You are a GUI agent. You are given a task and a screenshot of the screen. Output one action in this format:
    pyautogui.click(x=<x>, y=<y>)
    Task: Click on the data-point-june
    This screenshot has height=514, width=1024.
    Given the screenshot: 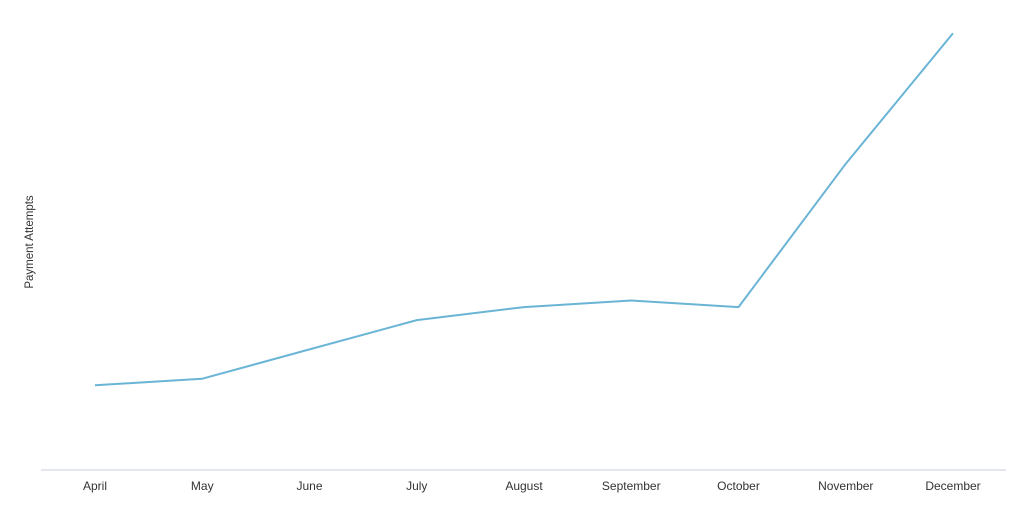 What is the action you would take?
    pyautogui.click(x=310, y=349)
    